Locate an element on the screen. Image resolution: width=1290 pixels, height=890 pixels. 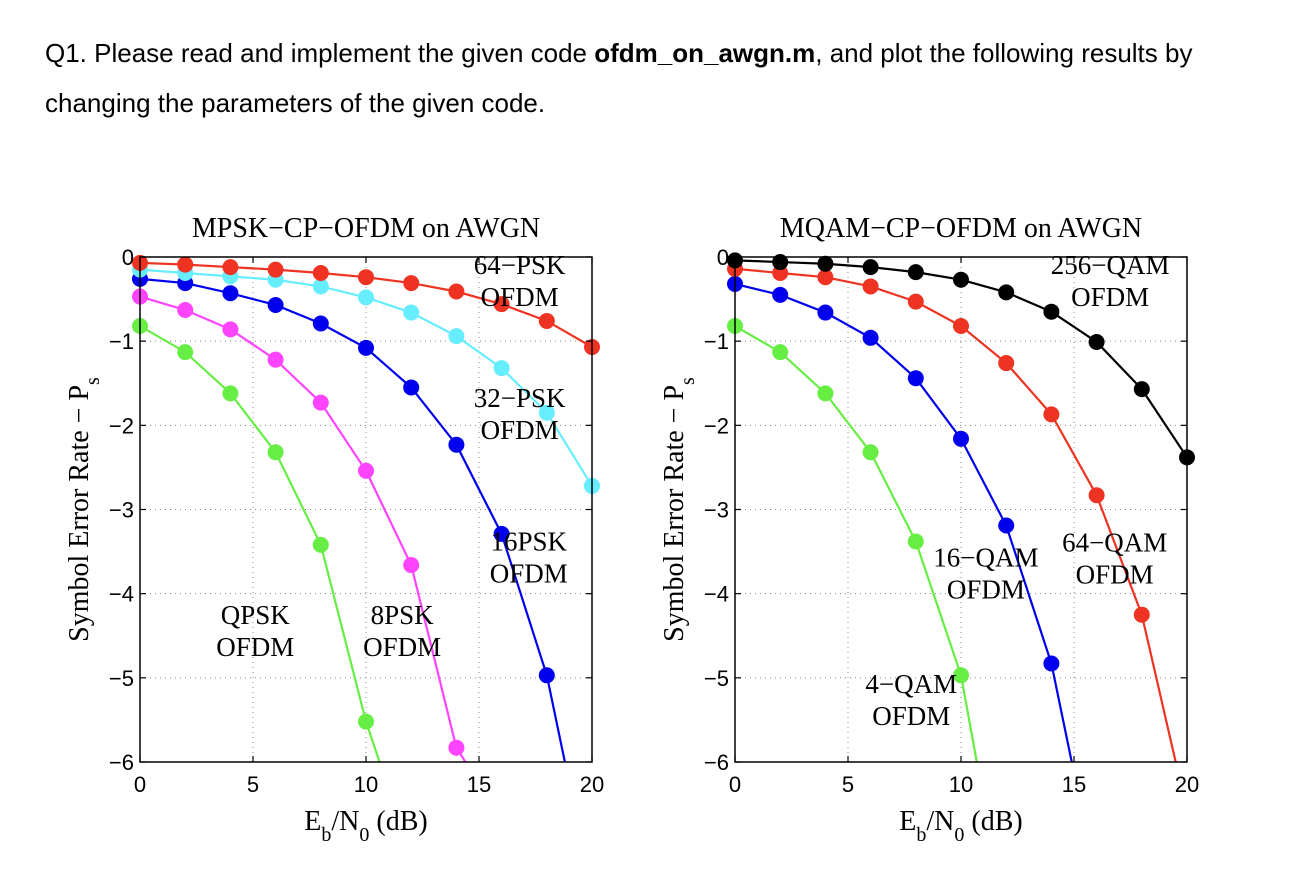
series-qpsk-ofdm is located at coordinates (256, 540).